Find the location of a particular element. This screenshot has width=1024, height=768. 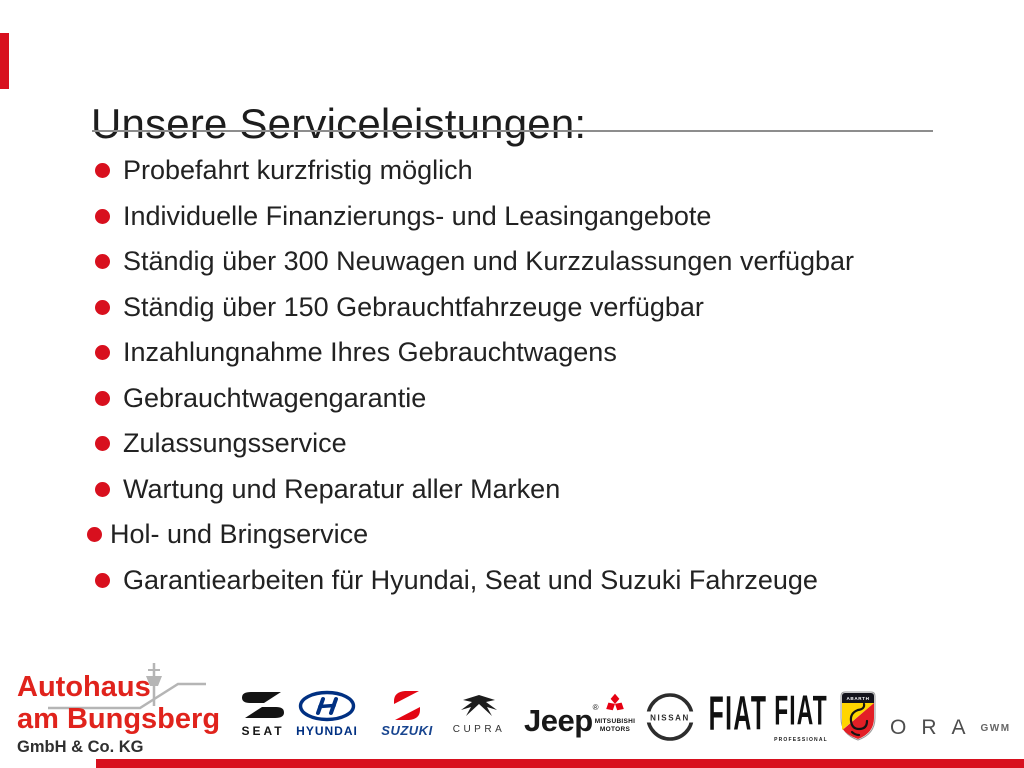

mitsubishi-word2: MOTORS is located at coordinates (615, 729).